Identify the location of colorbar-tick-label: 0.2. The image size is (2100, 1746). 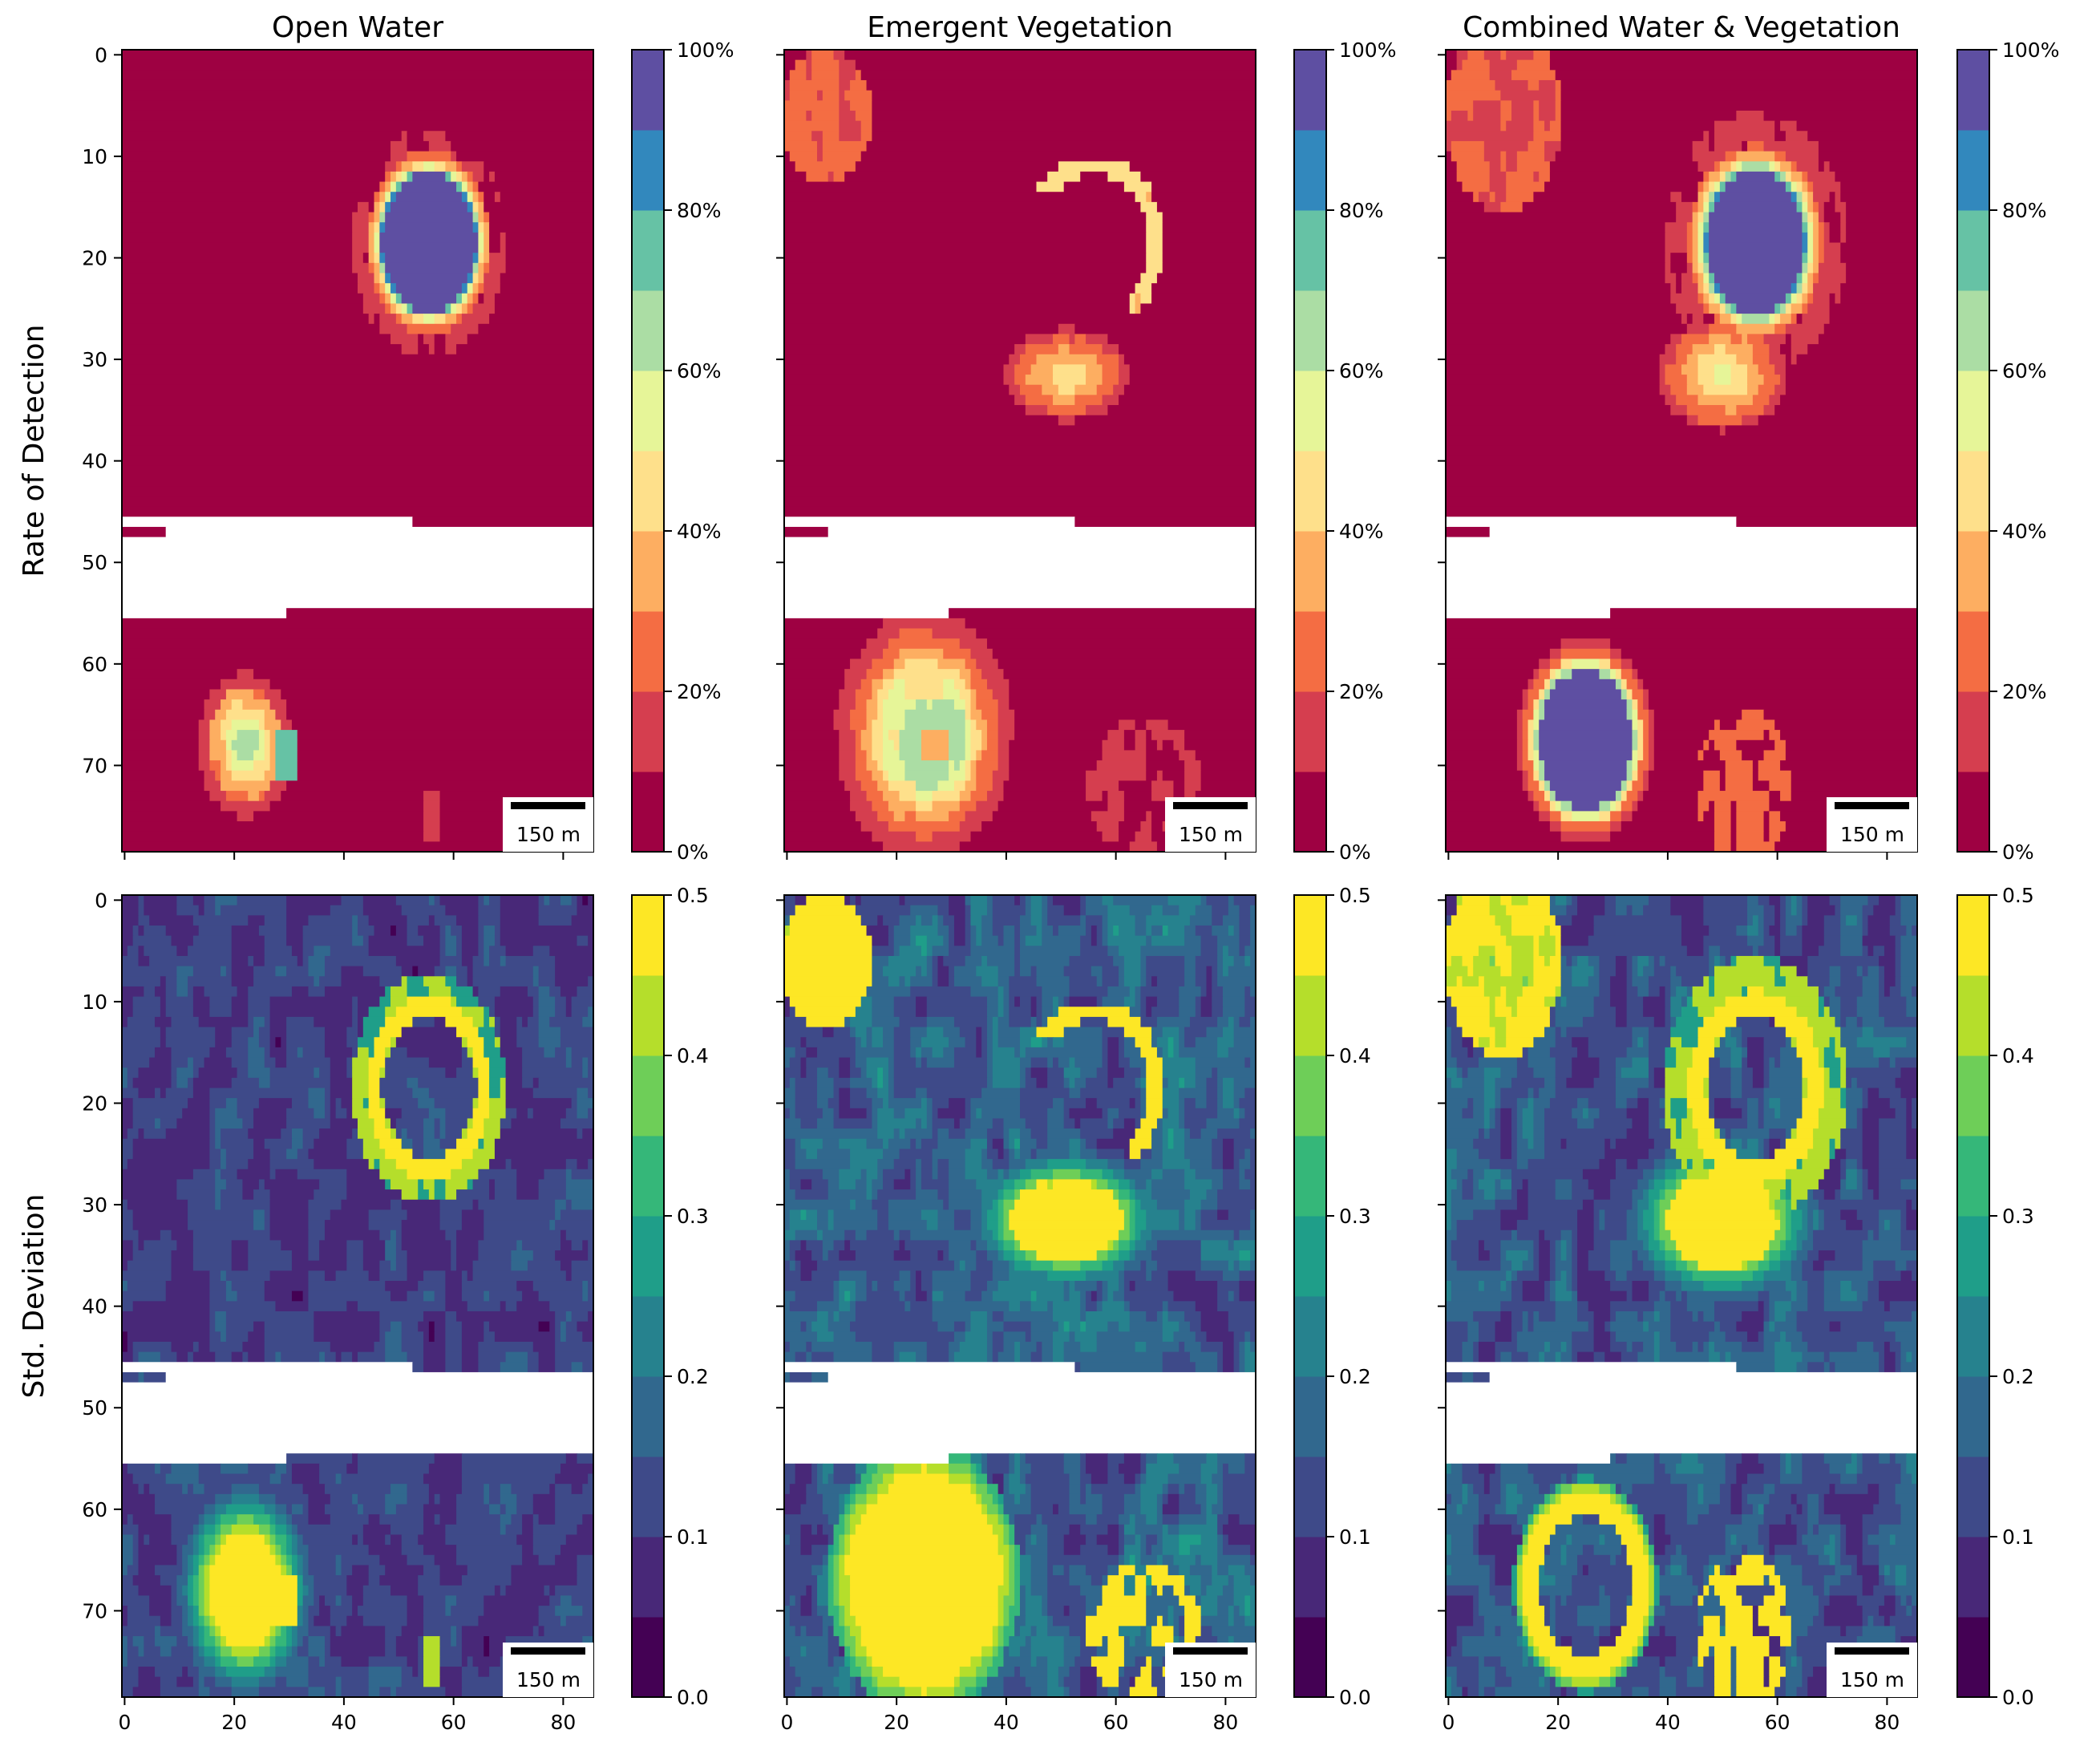
(693, 1376).